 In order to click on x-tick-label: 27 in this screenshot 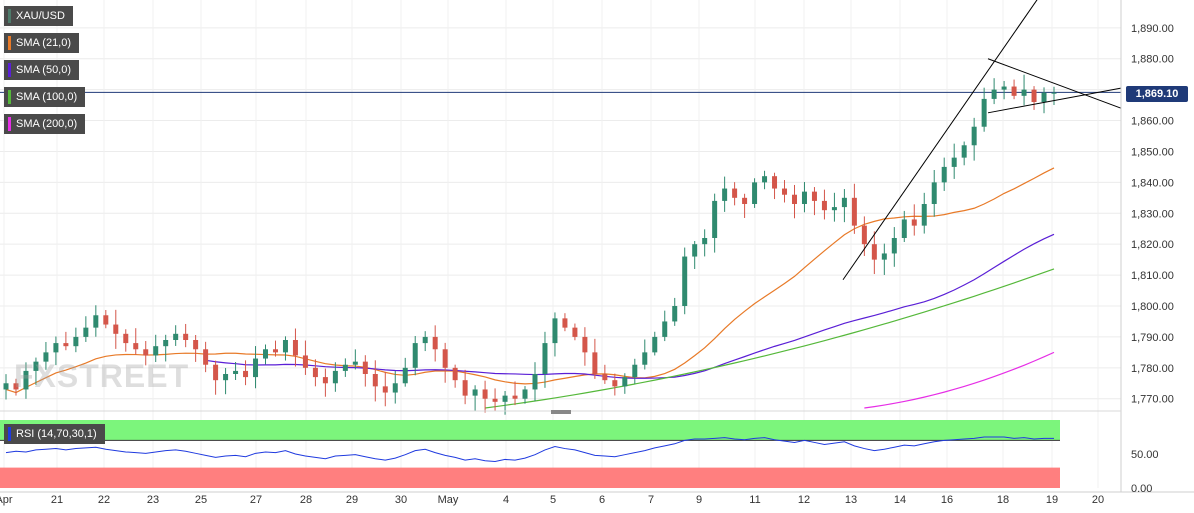, I will do `click(256, 500)`.